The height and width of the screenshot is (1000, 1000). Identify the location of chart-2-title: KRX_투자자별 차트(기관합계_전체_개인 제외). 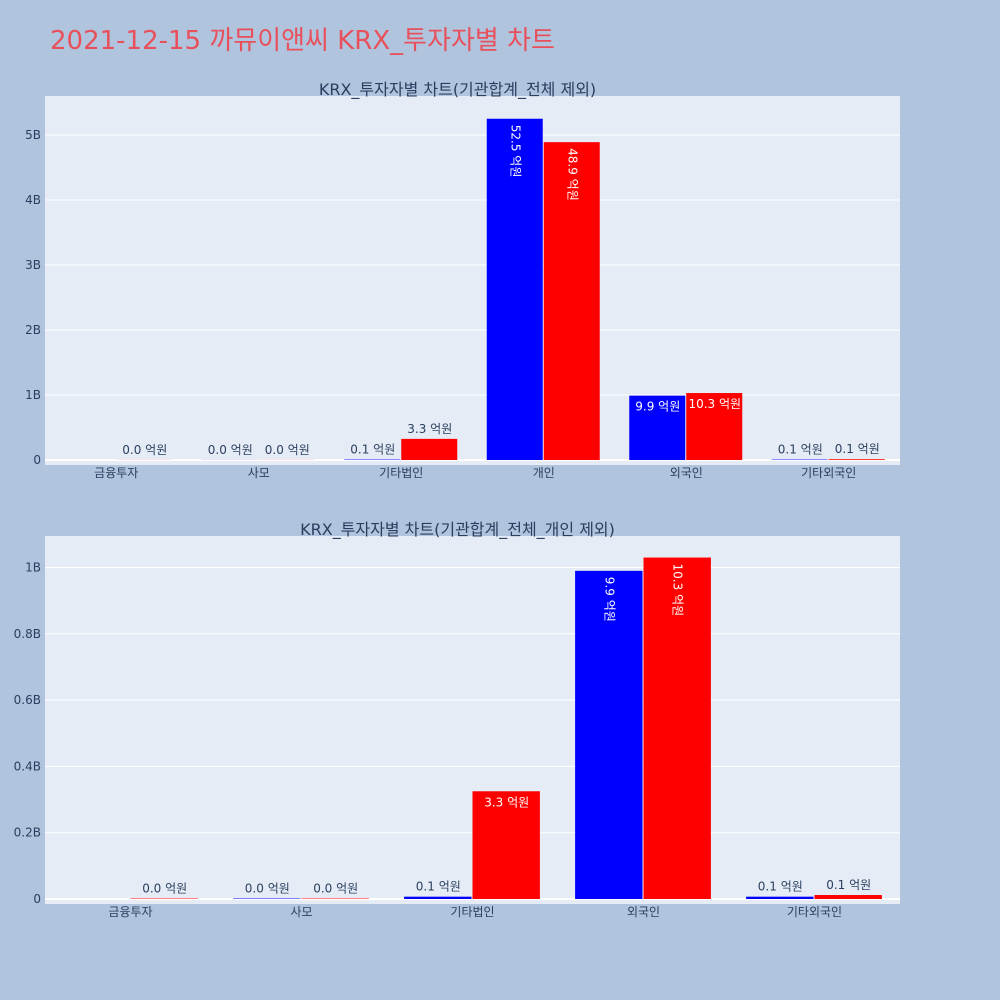
(457, 530).